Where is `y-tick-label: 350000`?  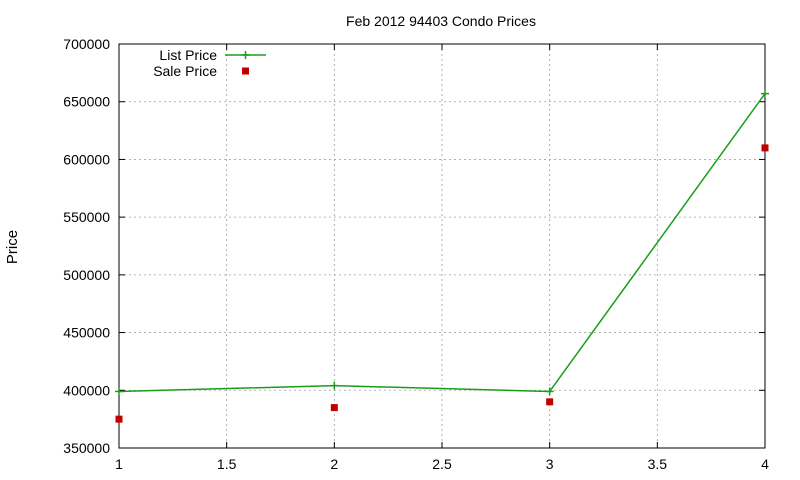 y-tick-label: 350000 is located at coordinates (86, 448).